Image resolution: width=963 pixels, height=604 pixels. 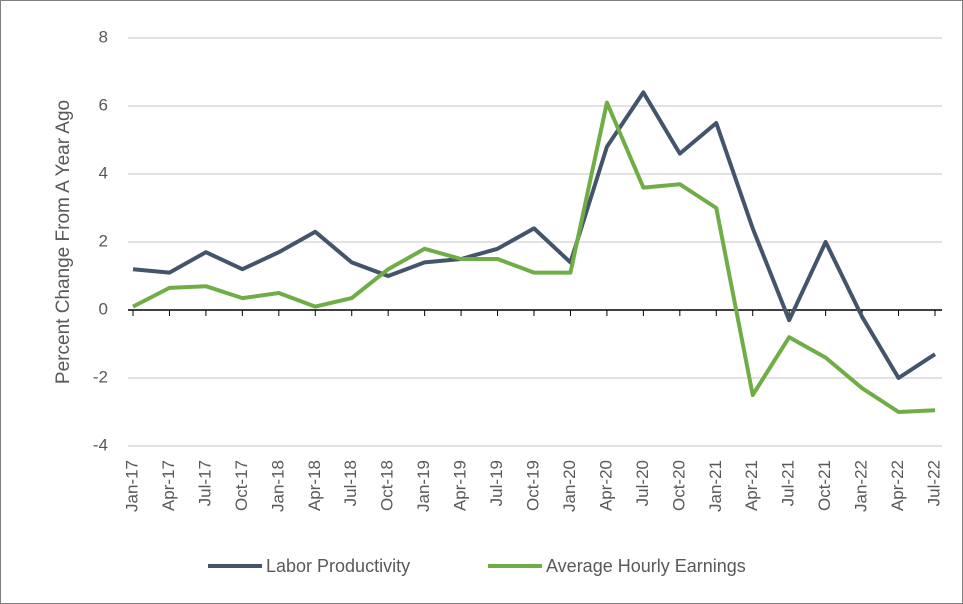 What do you see at coordinates (423, 486) in the screenshot?
I see `x-tick-label: Jan-19` at bounding box center [423, 486].